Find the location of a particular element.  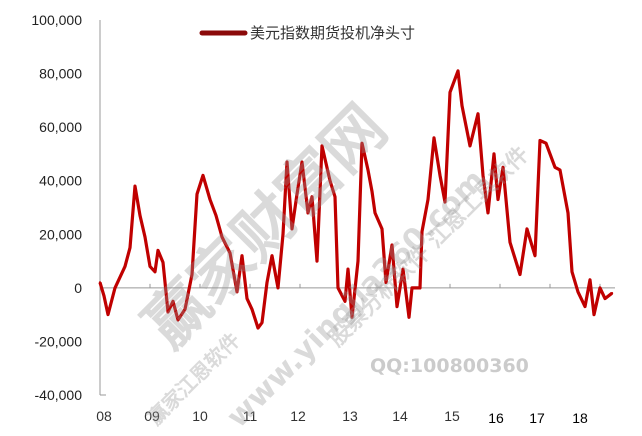

legend-label: 美元指数期货投机净头寸 is located at coordinates (332, 33).